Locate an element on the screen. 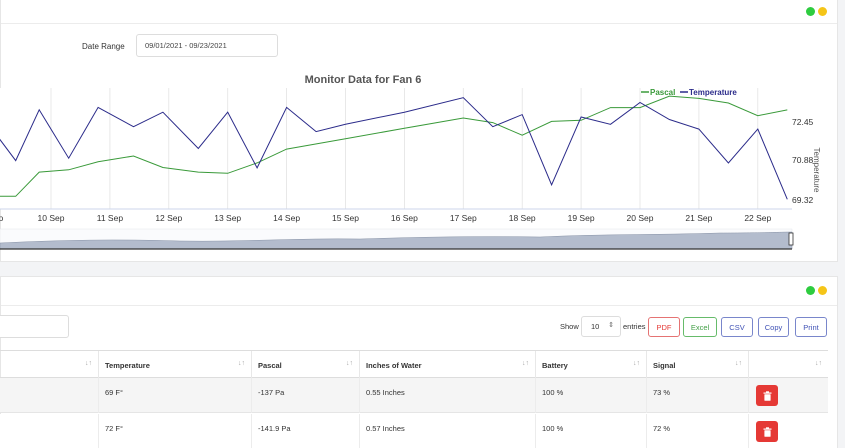 The width and height of the screenshot is (845, 448). column-header-actions: ↓↑ is located at coordinates (788, 365).